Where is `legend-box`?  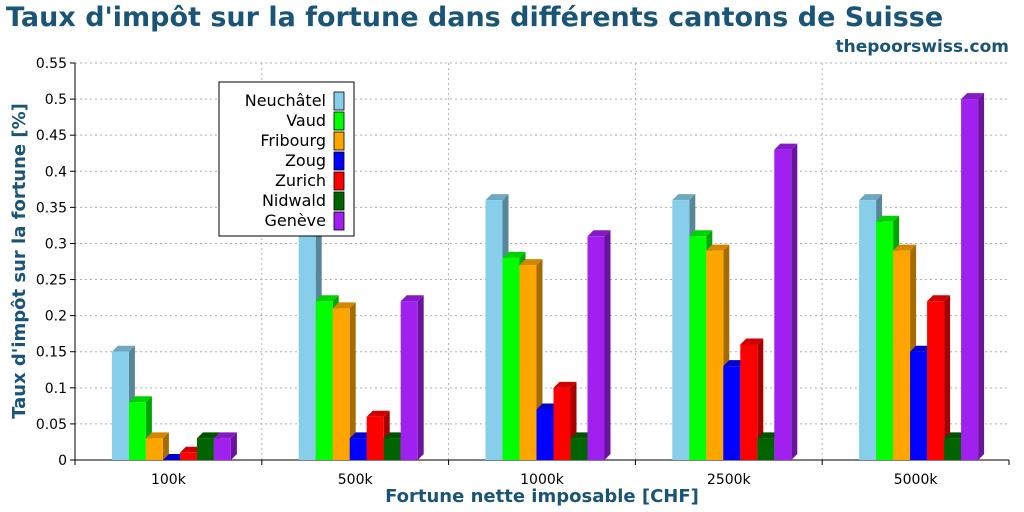
legend-box is located at coordinates (286, 159).